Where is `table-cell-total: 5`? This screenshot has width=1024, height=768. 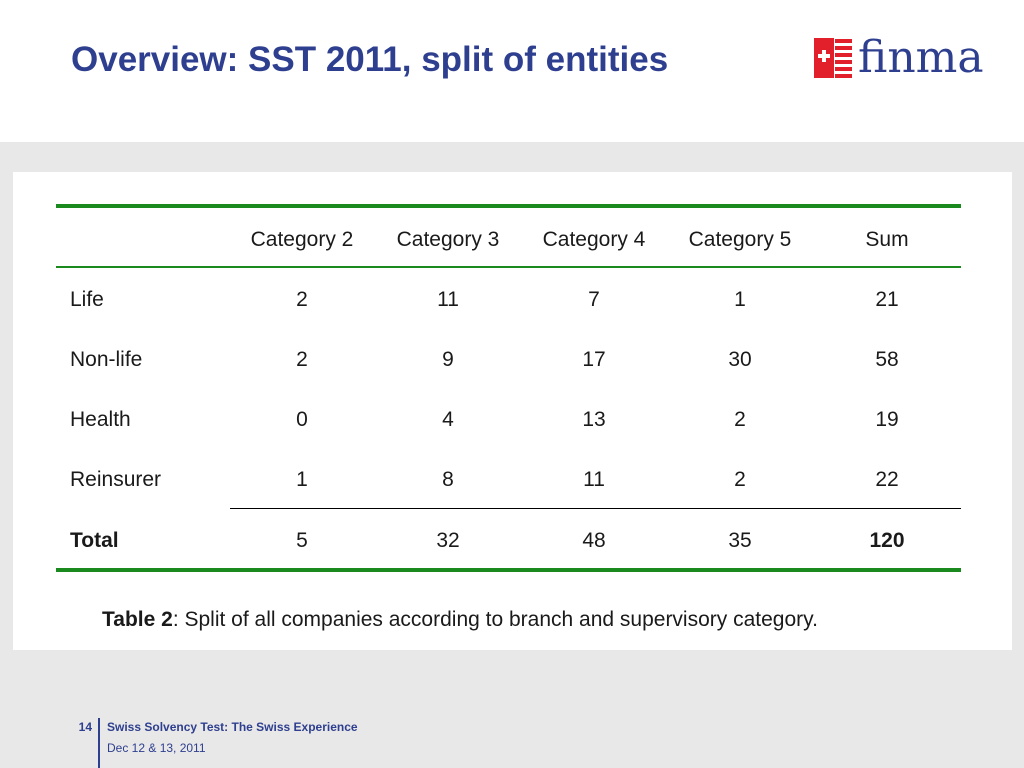 table-cell-total: 5 is located at coordinates (302, 540).